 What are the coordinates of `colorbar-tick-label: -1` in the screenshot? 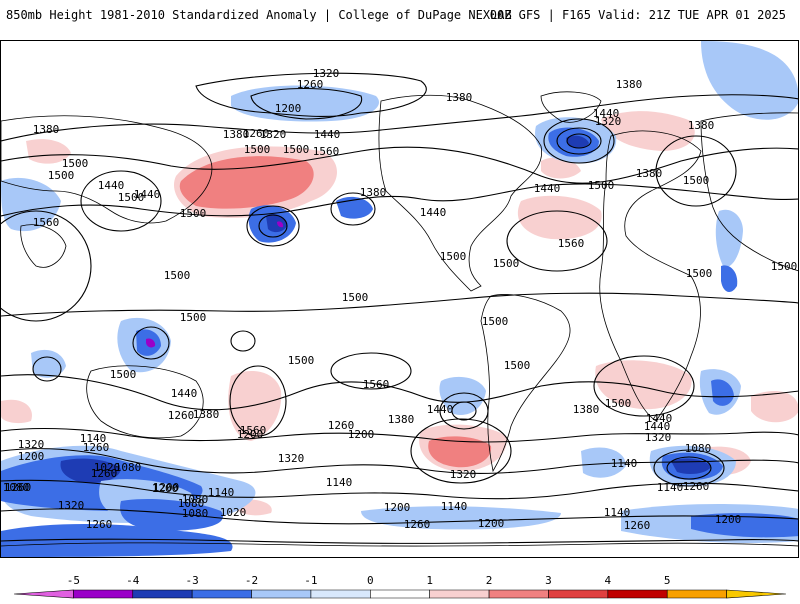 It's located at (310, 580).